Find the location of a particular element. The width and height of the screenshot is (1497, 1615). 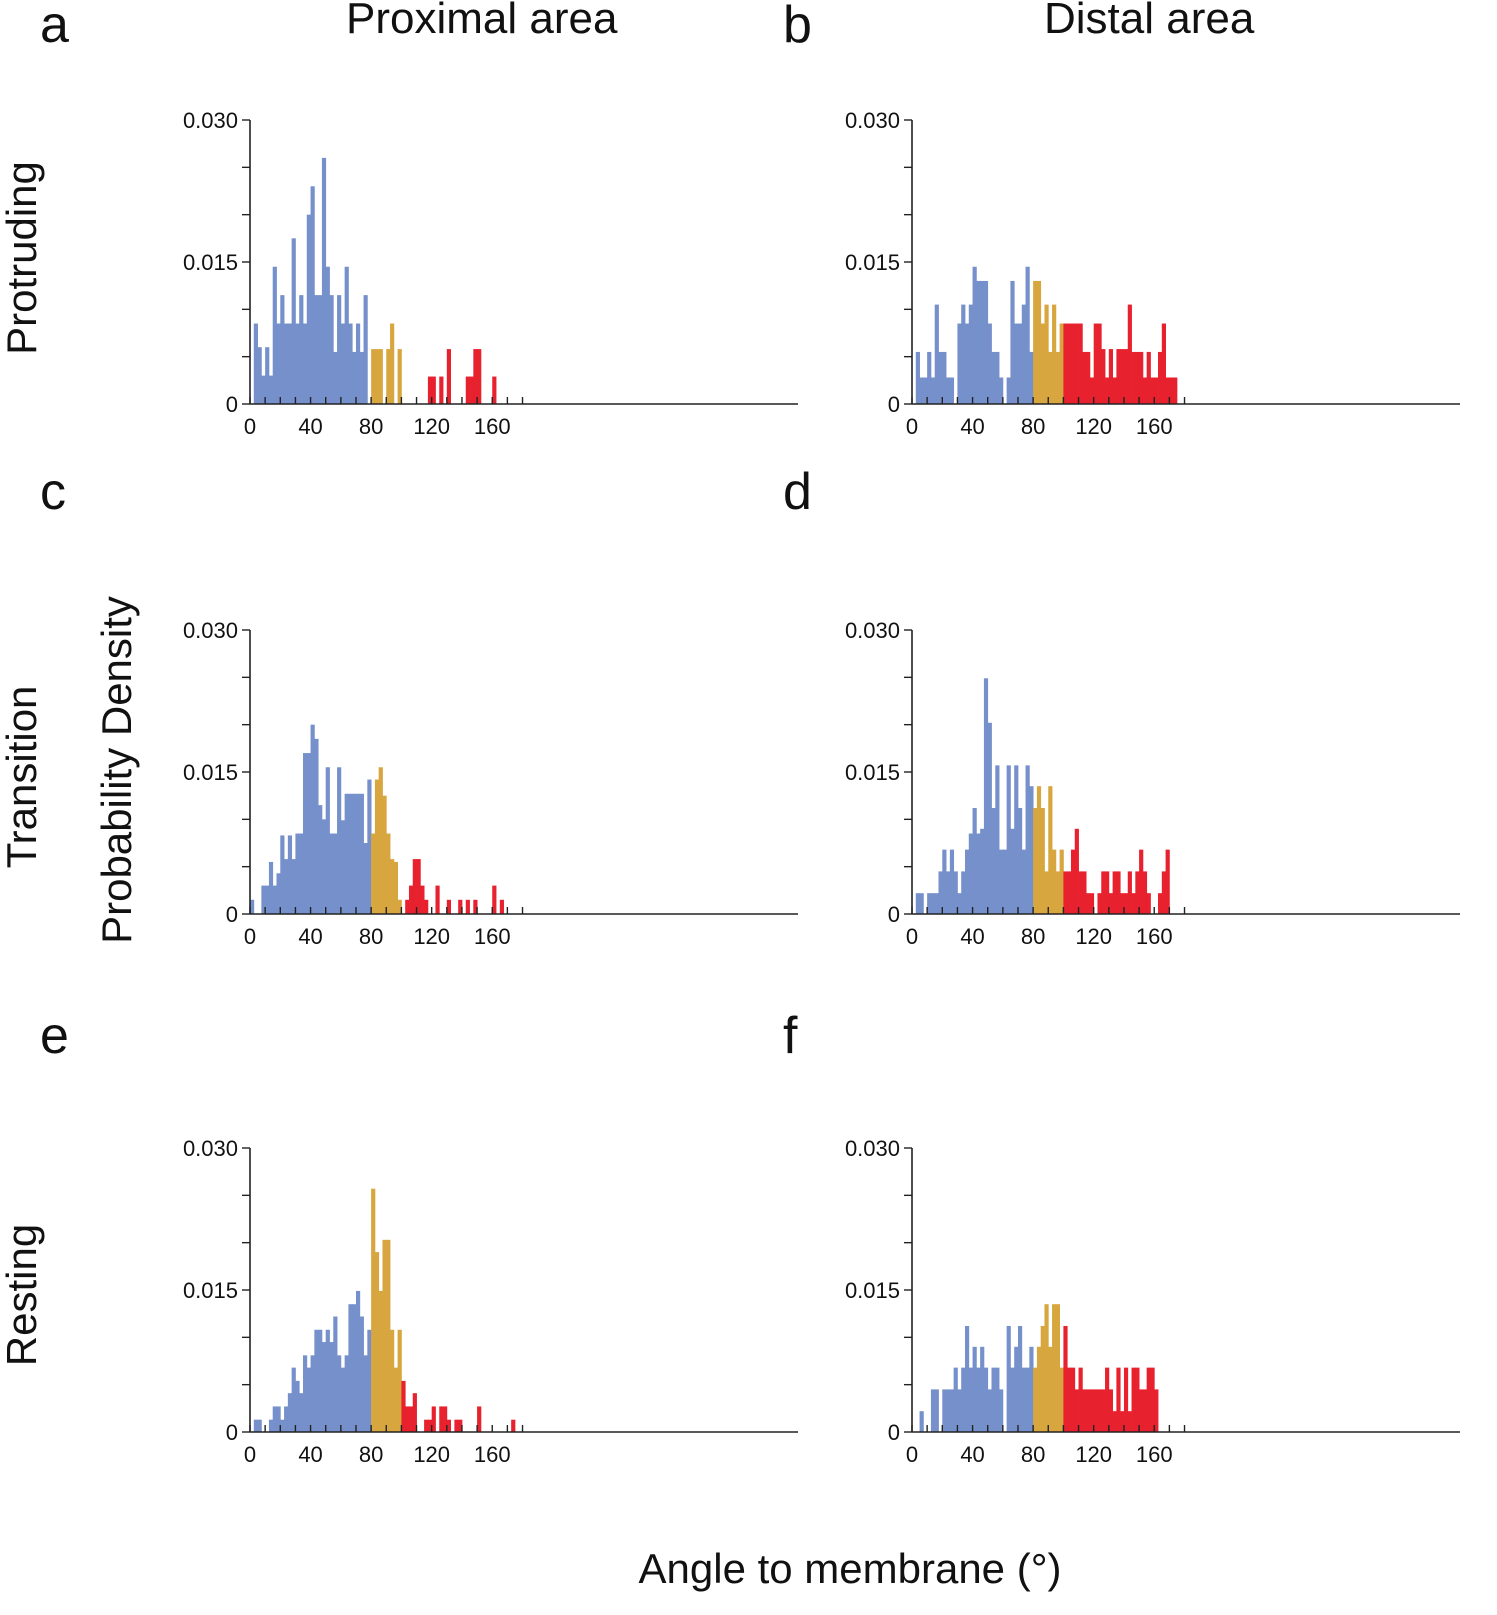

chart-panel-f: 0 40 80 120 160 0 0.015 0.030 is located at coordinates (1152, 1301).